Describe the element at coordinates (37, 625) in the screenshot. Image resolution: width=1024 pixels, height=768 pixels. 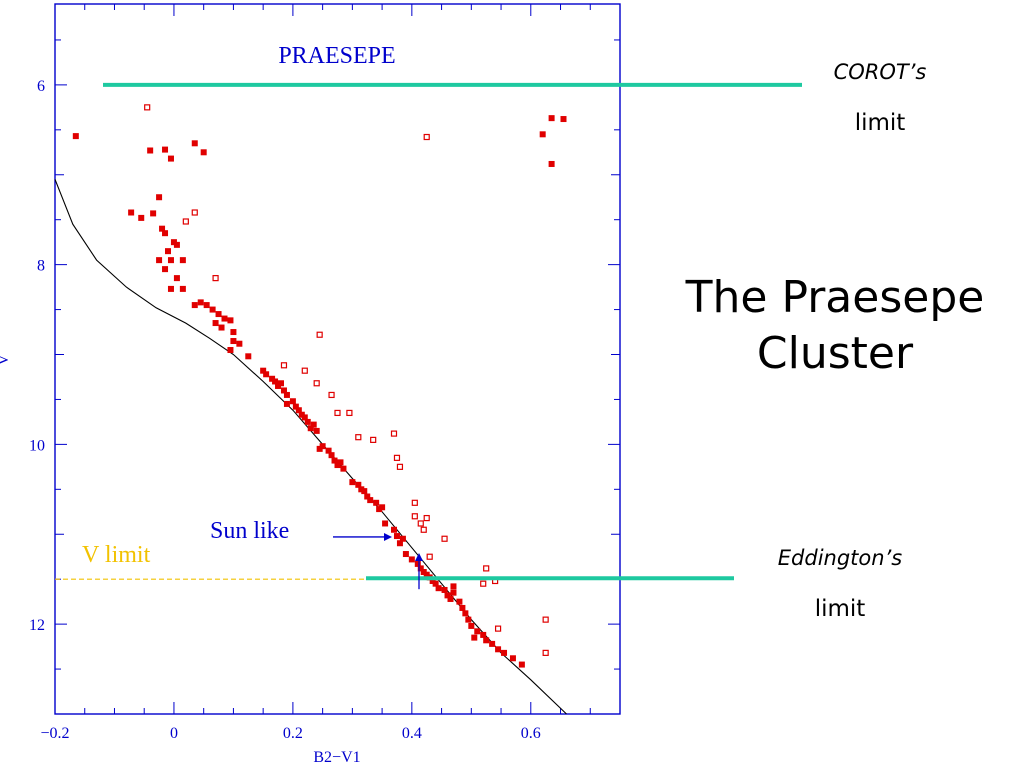
I see `y-tick-label: 12` at that location.